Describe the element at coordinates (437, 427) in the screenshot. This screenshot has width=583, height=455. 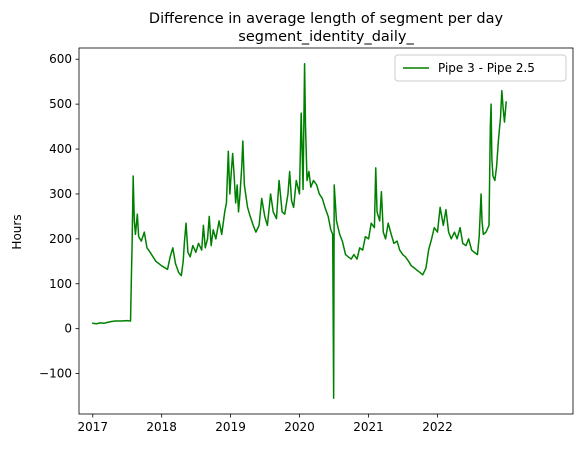
I see `x-tick-label-5: 2022` at that location.